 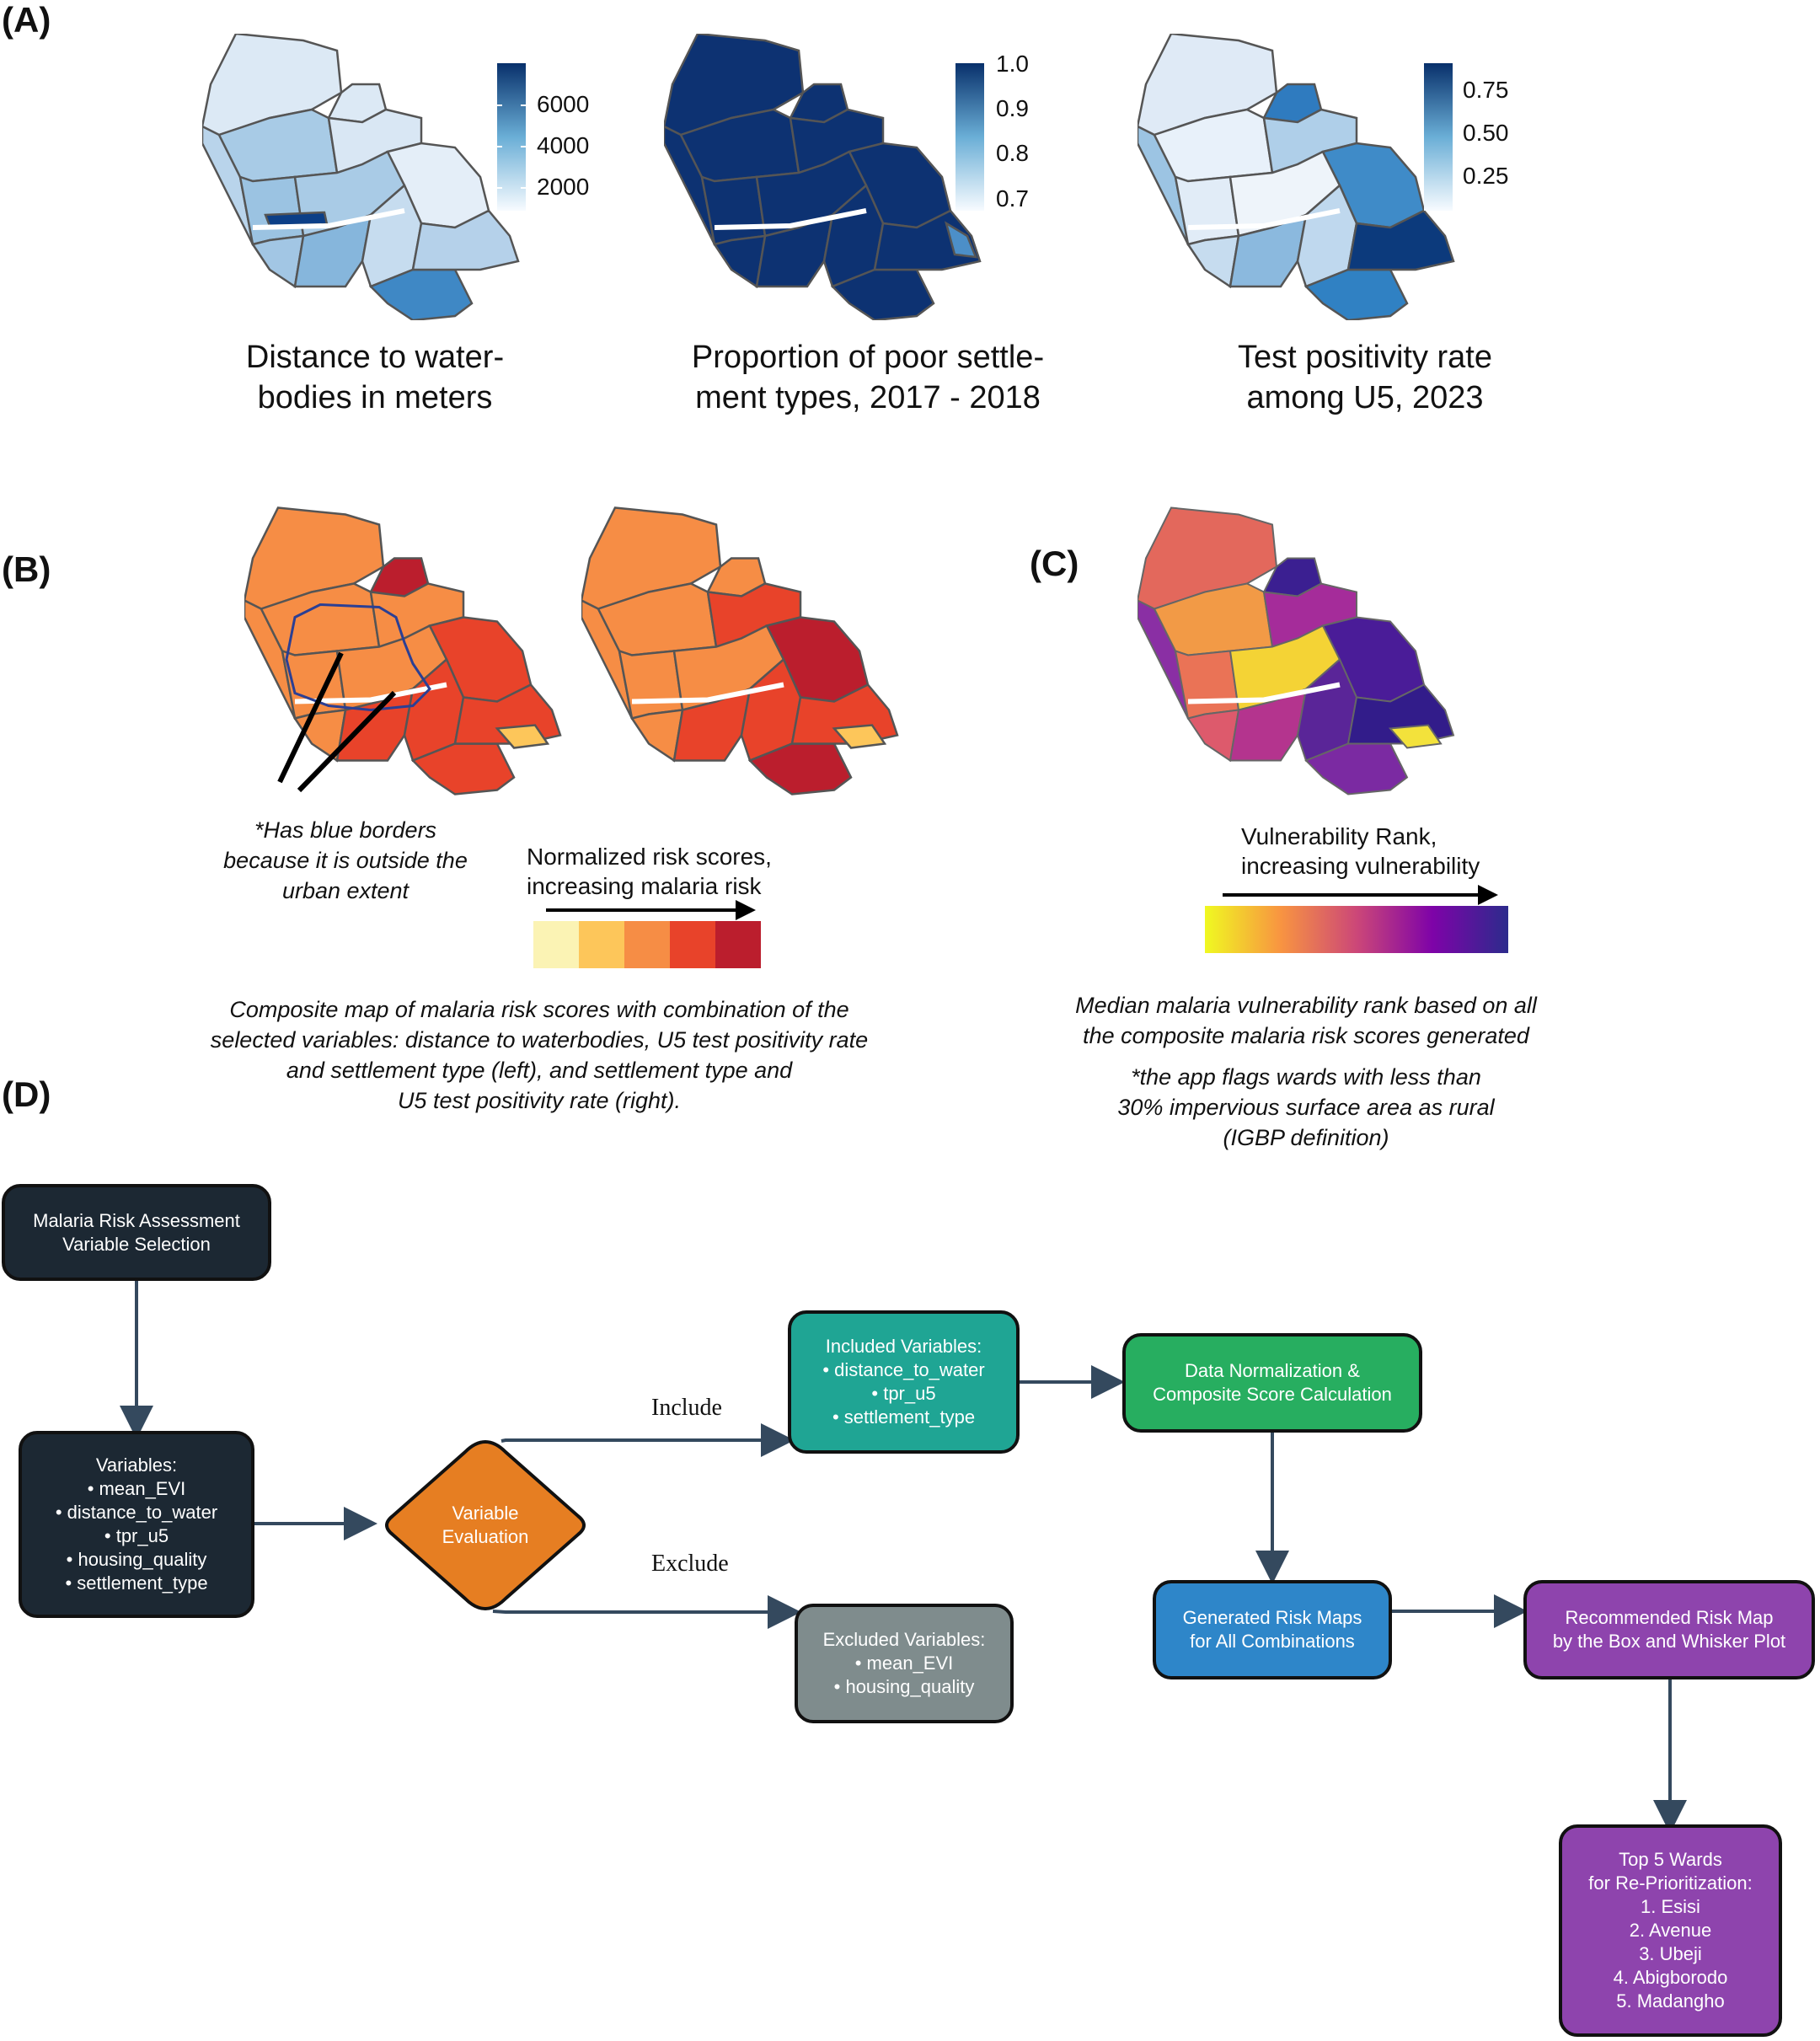 What do you see at coordinates (1013, 108) in the screenshot?
I see `legend-tick: 0.9` at bounding box center [1013, 108].